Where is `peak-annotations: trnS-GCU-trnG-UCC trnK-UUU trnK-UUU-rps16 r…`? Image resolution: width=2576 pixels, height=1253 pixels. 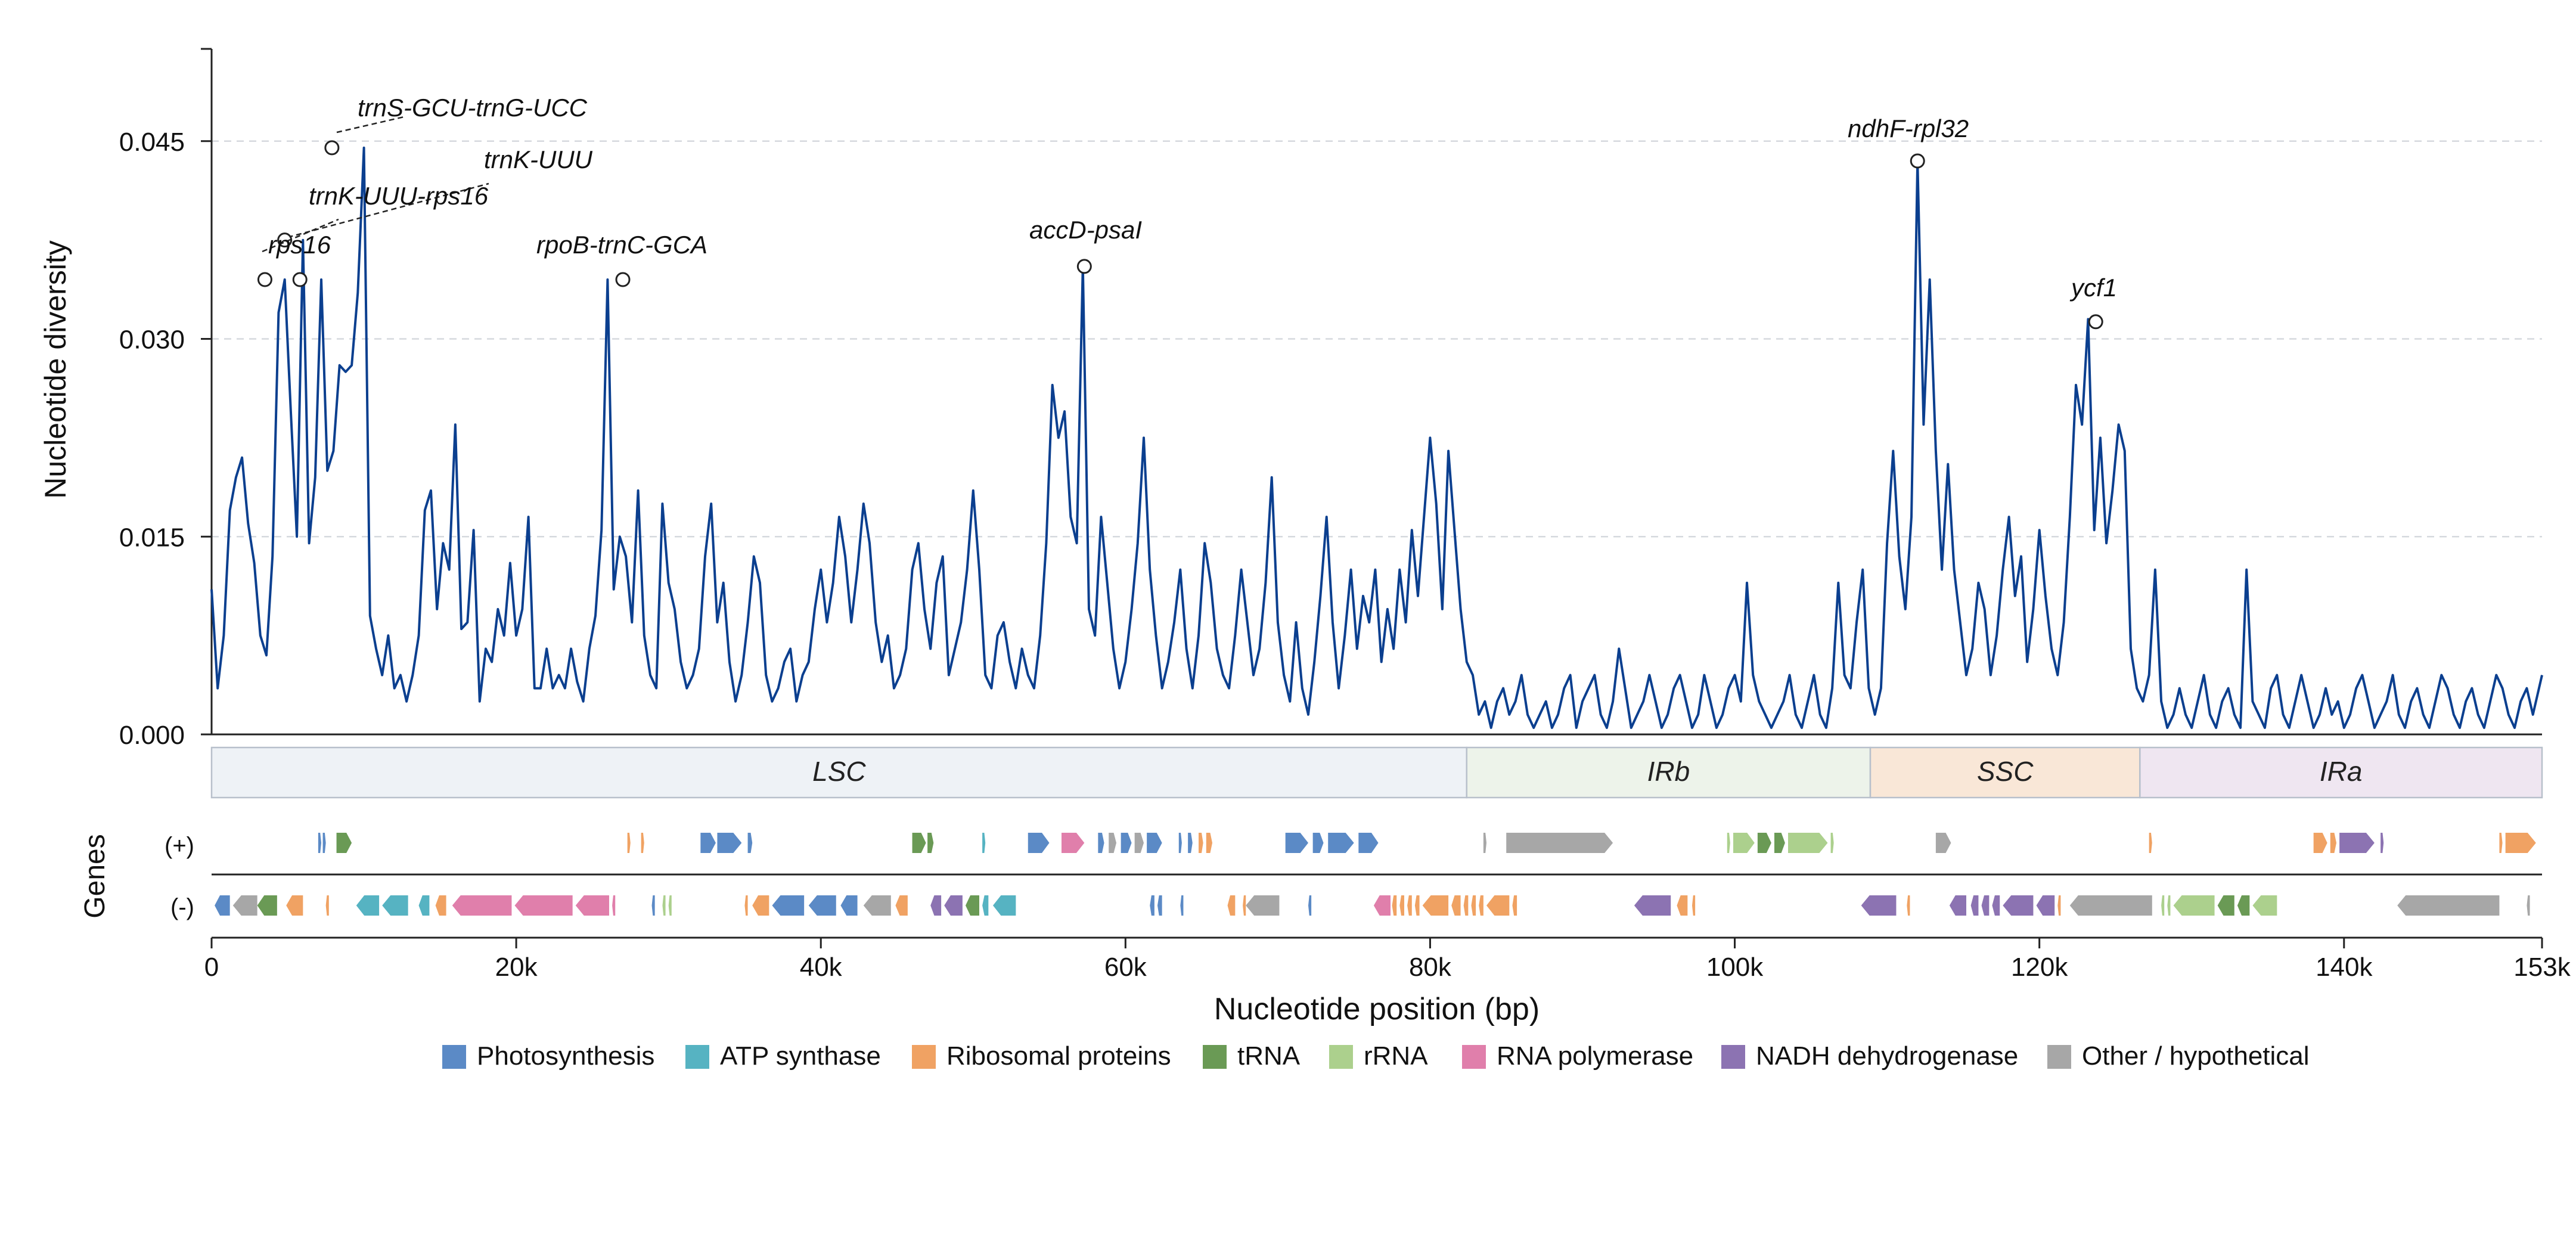 peak-annotations: trnS-GCU-trnG-UCC trnK-UUU trnK-UUU-rps16 r… is located at coordinates (1187, 212).